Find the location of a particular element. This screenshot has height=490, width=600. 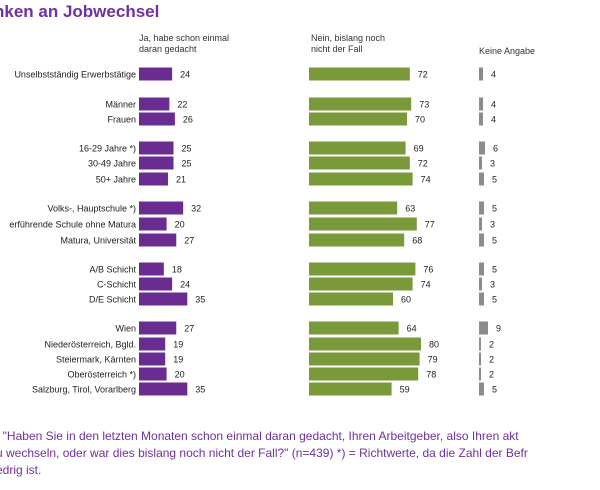

data-label: 59 is located at coordinates (405, 390).